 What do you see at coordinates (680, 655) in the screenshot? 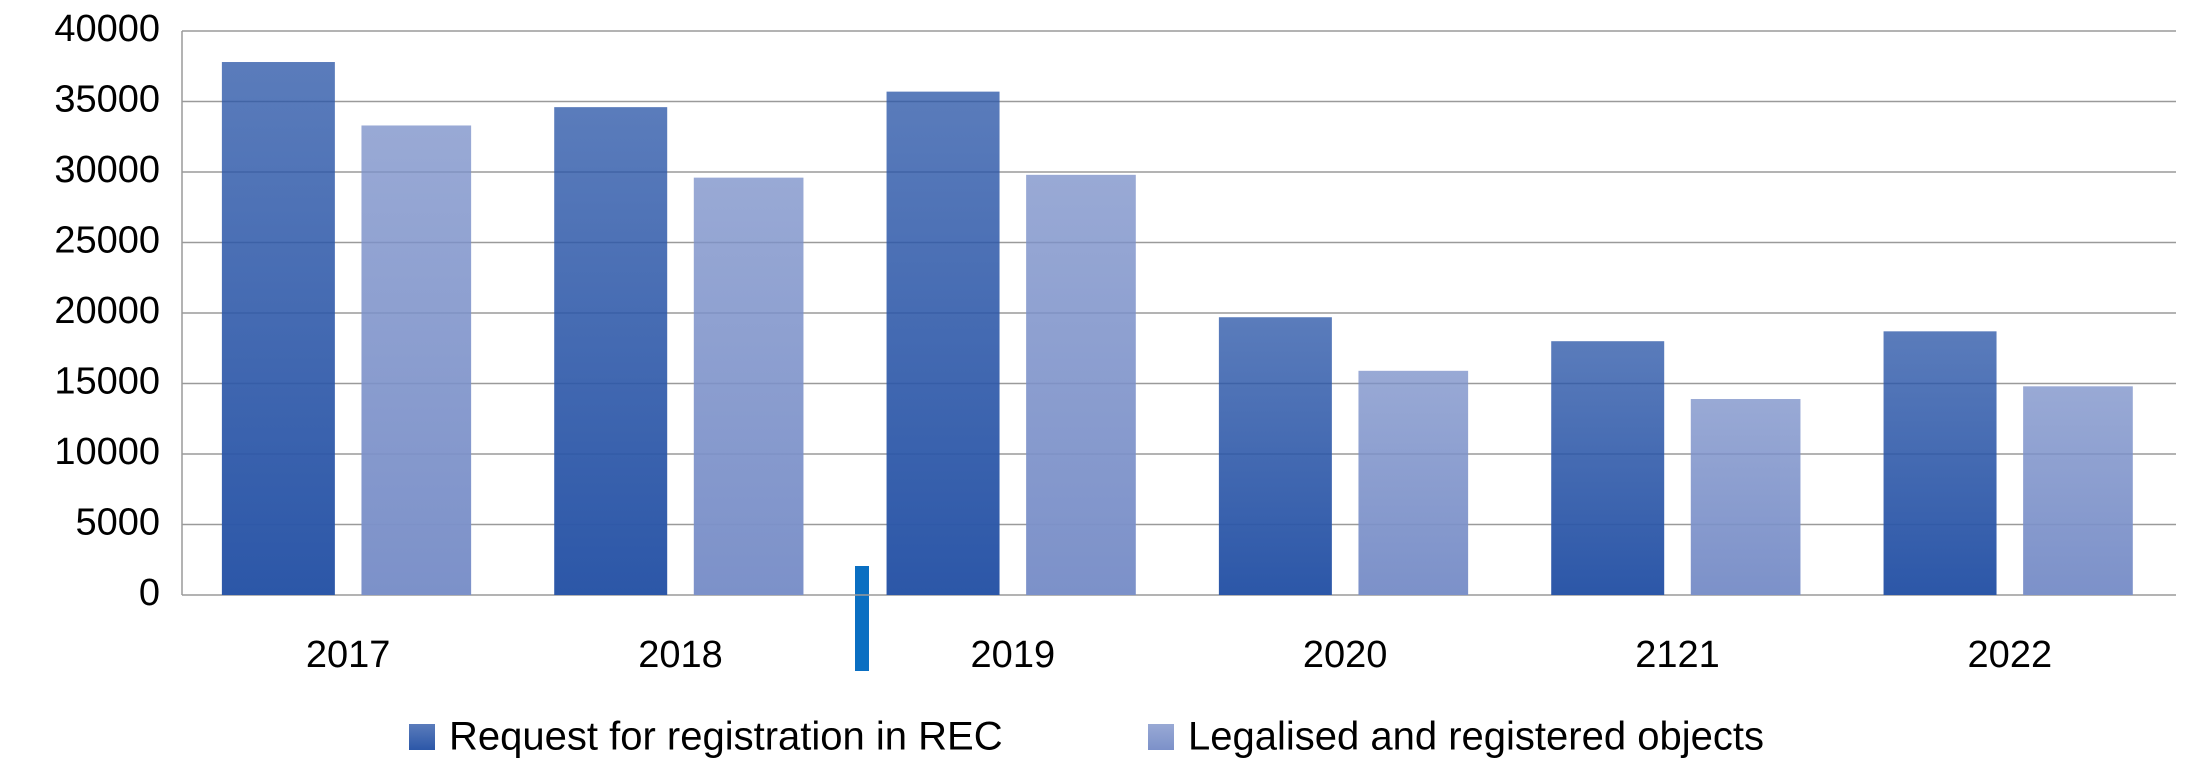
I see `x-tick-label: 2018` at bounding box center [680, 655].